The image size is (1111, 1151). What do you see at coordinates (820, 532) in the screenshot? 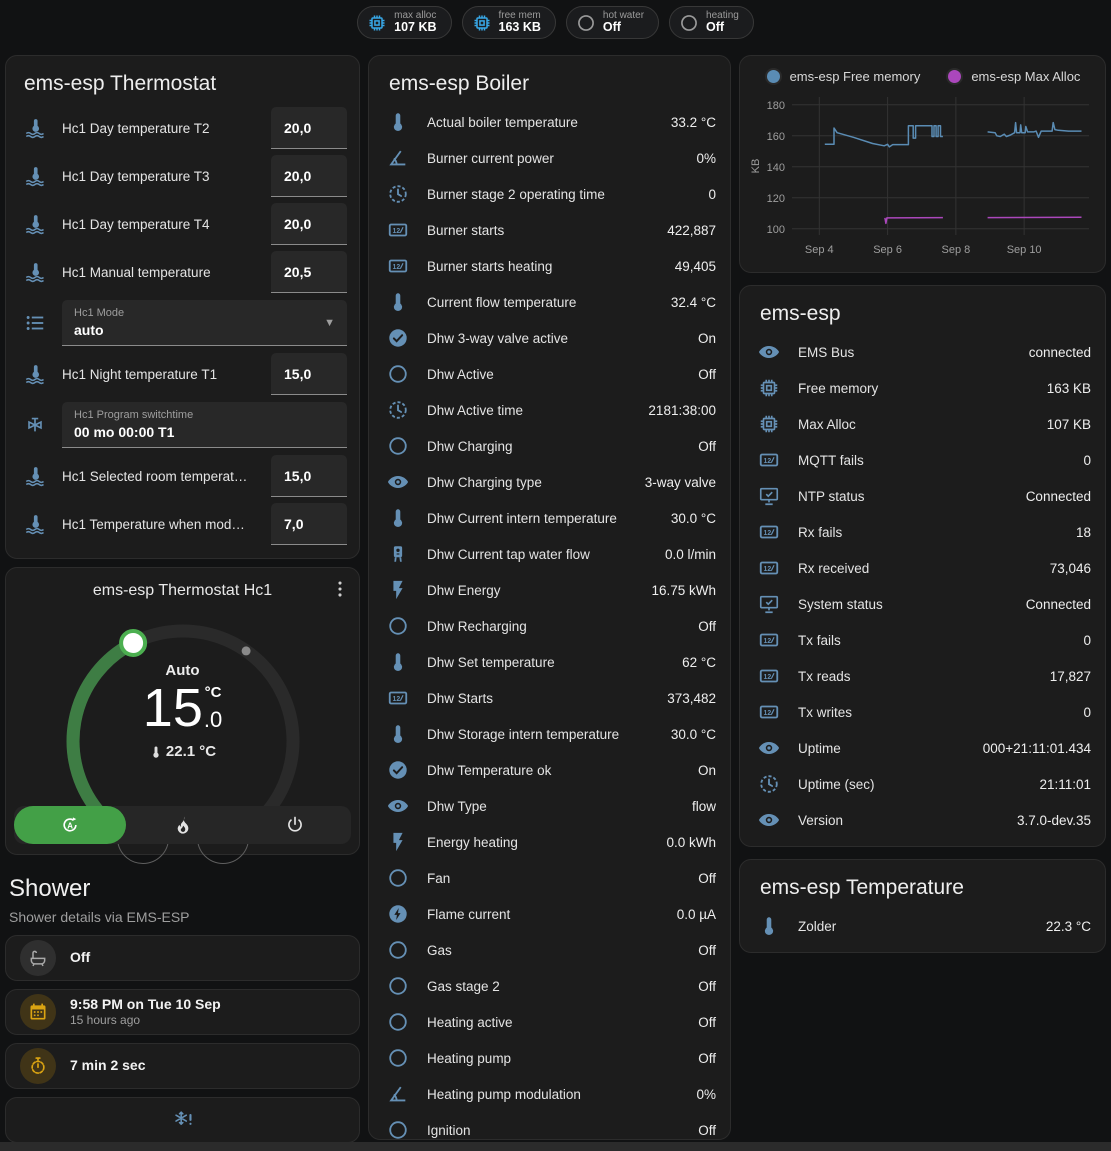
I see `entity-label: Rx fails` at bounding box center [820, 532].